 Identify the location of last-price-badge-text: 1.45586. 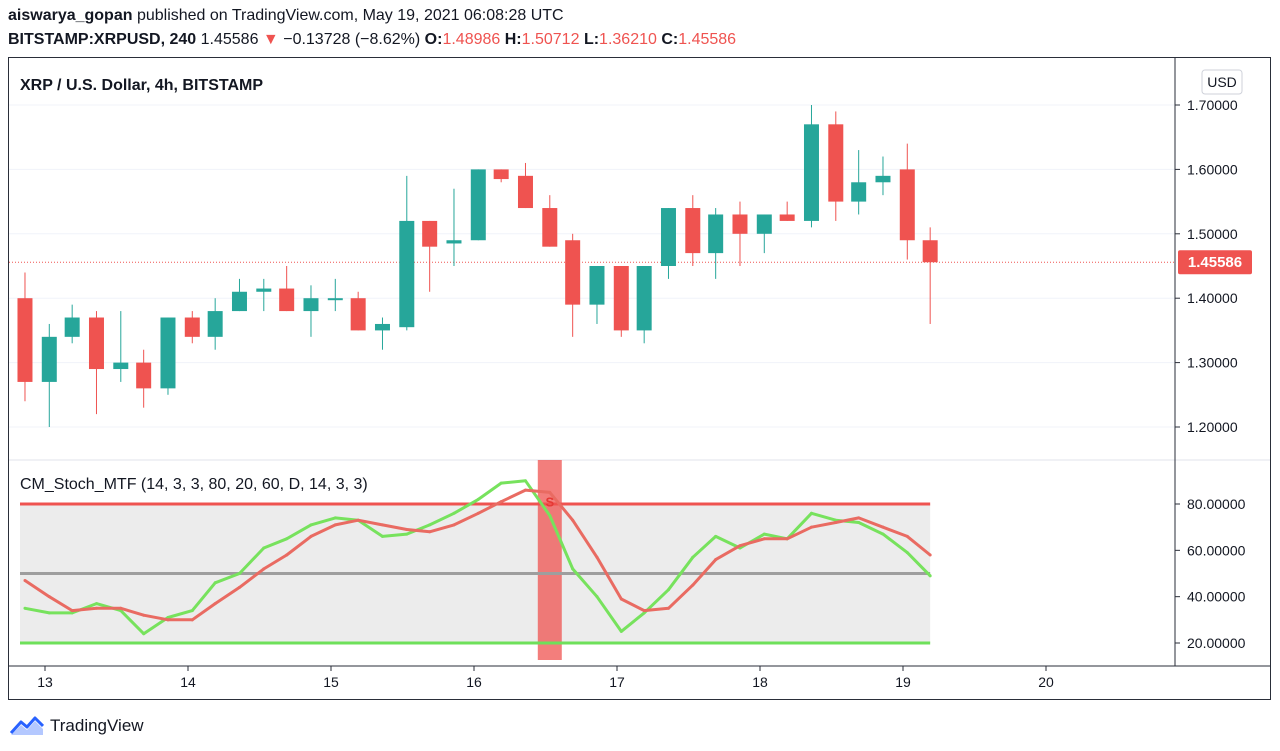
(1215, 262).